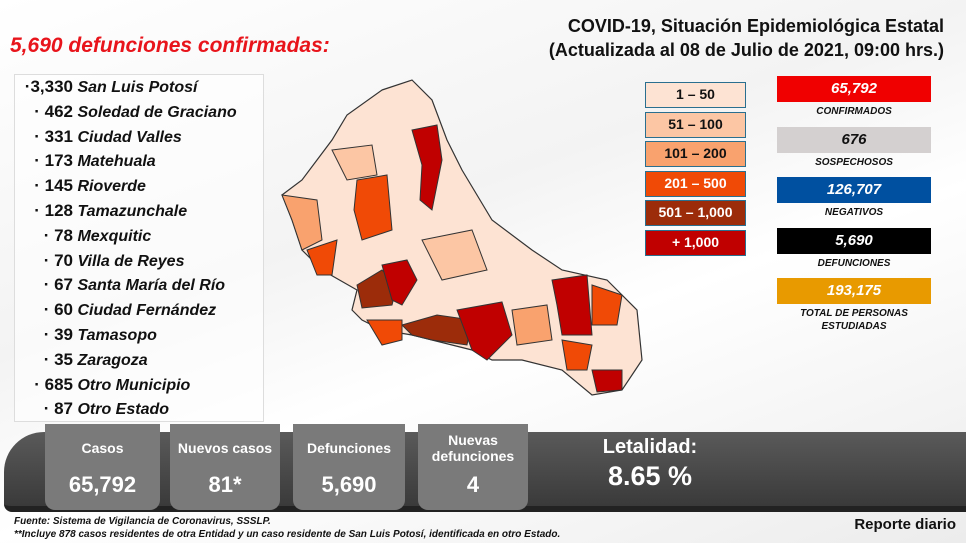  I want to click on death-count: · 78, so click(58, 235).